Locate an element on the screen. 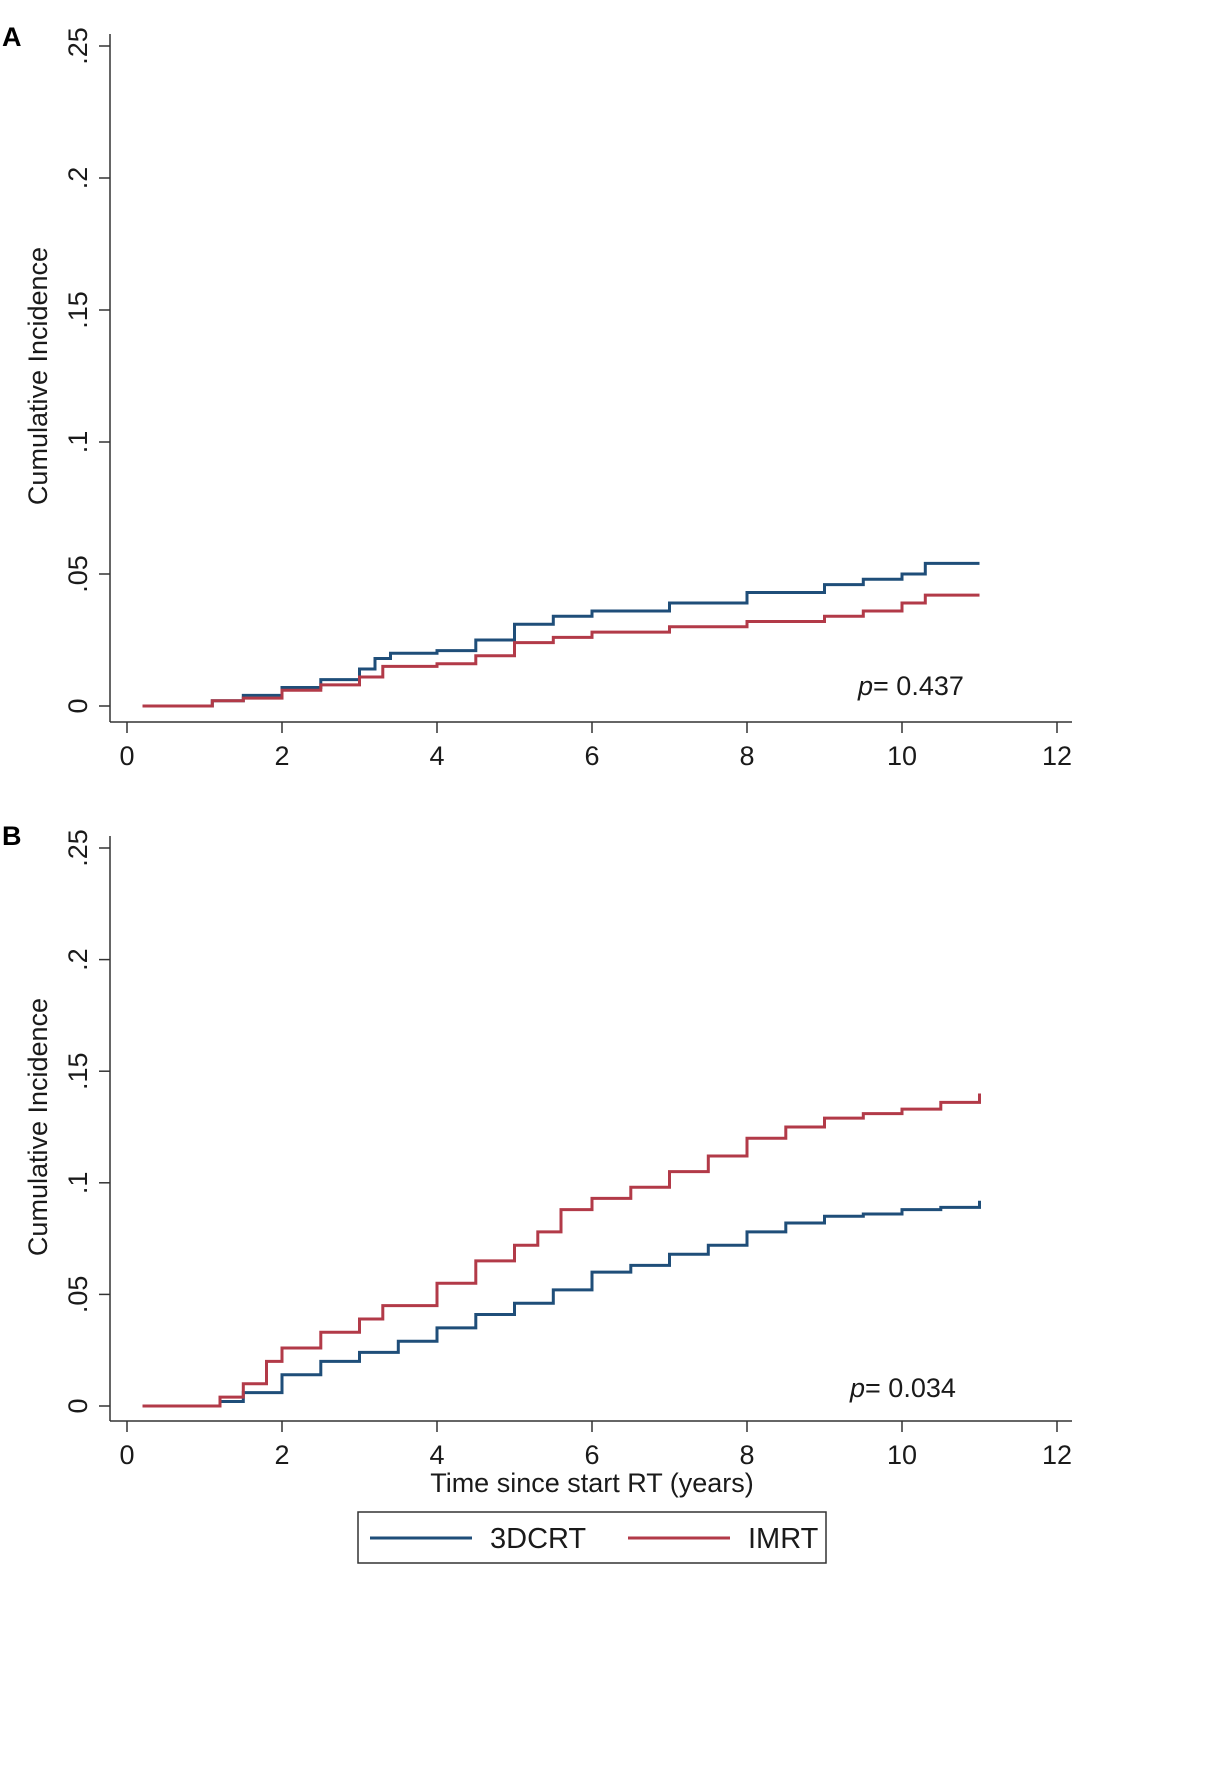  x-axis-title: Time since start RT (years) is located at coordinates (592, 1483).